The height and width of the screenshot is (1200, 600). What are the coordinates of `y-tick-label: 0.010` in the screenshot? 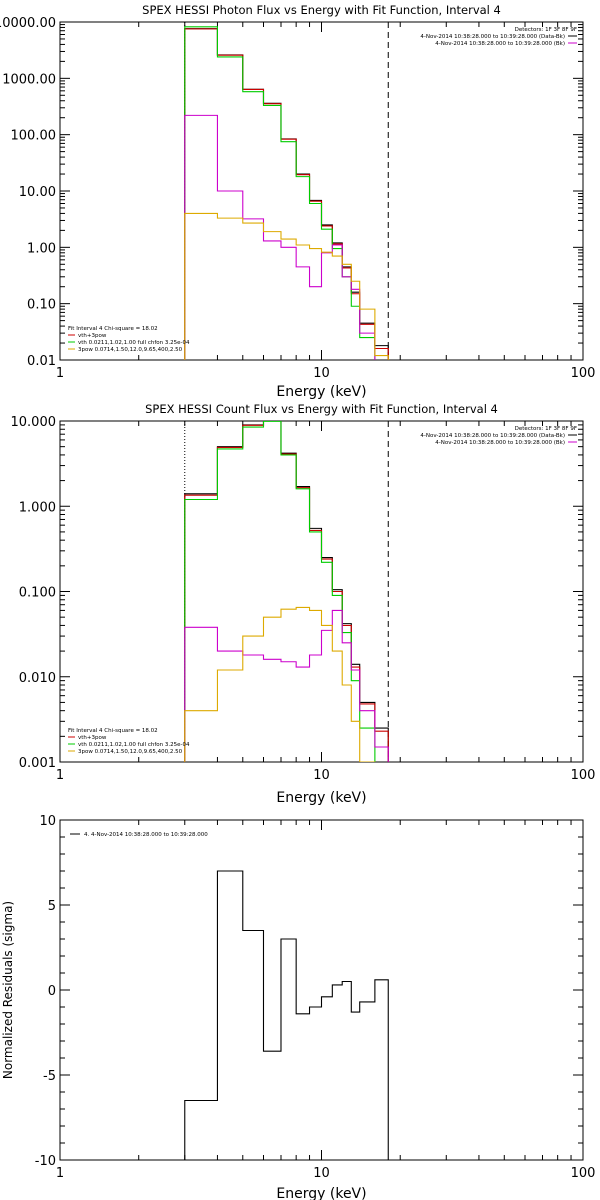 It's located at (37, 678).